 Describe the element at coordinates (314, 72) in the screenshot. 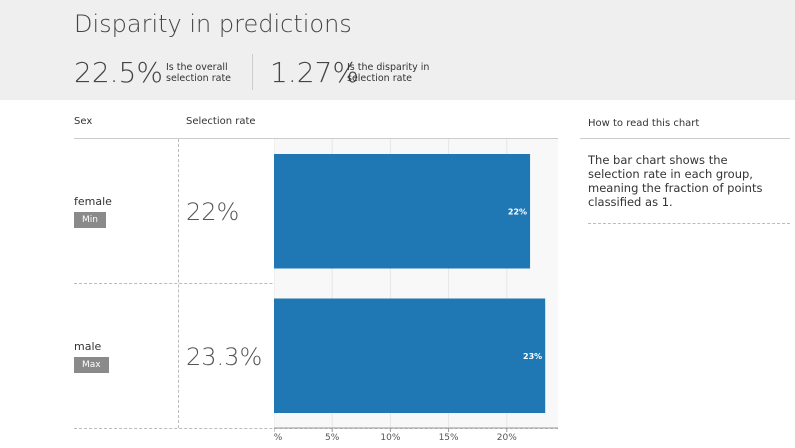

I see `metric-value: 1.27%` at that location.